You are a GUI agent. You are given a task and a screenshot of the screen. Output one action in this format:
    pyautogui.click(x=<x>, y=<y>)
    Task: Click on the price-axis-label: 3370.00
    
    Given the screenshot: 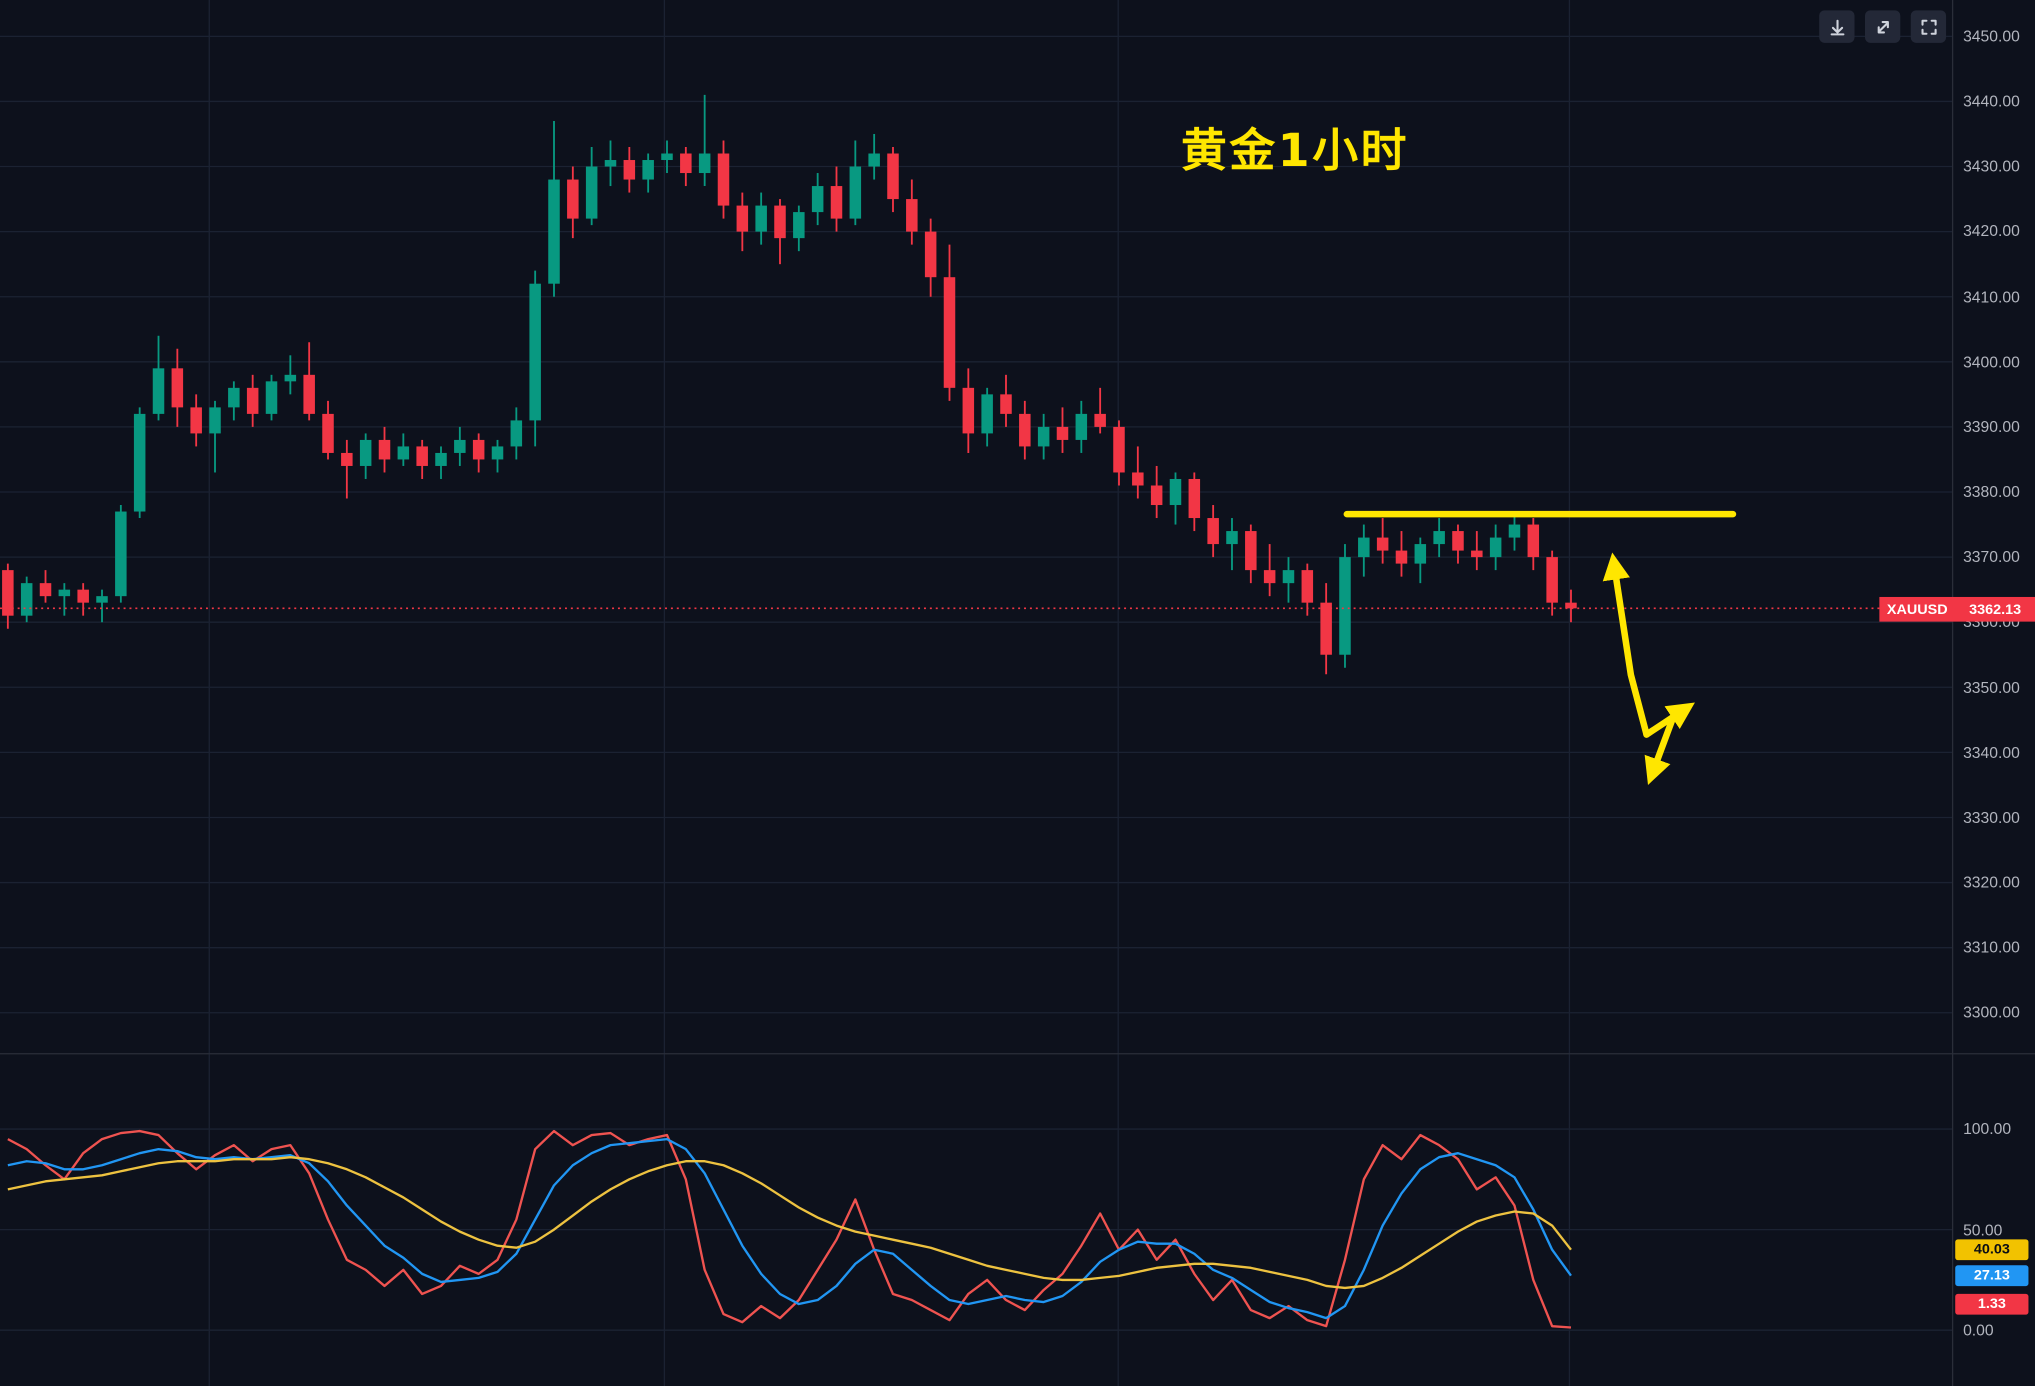 What is the action you would take?
    pyautogui.click(x=1991, y=557)
    